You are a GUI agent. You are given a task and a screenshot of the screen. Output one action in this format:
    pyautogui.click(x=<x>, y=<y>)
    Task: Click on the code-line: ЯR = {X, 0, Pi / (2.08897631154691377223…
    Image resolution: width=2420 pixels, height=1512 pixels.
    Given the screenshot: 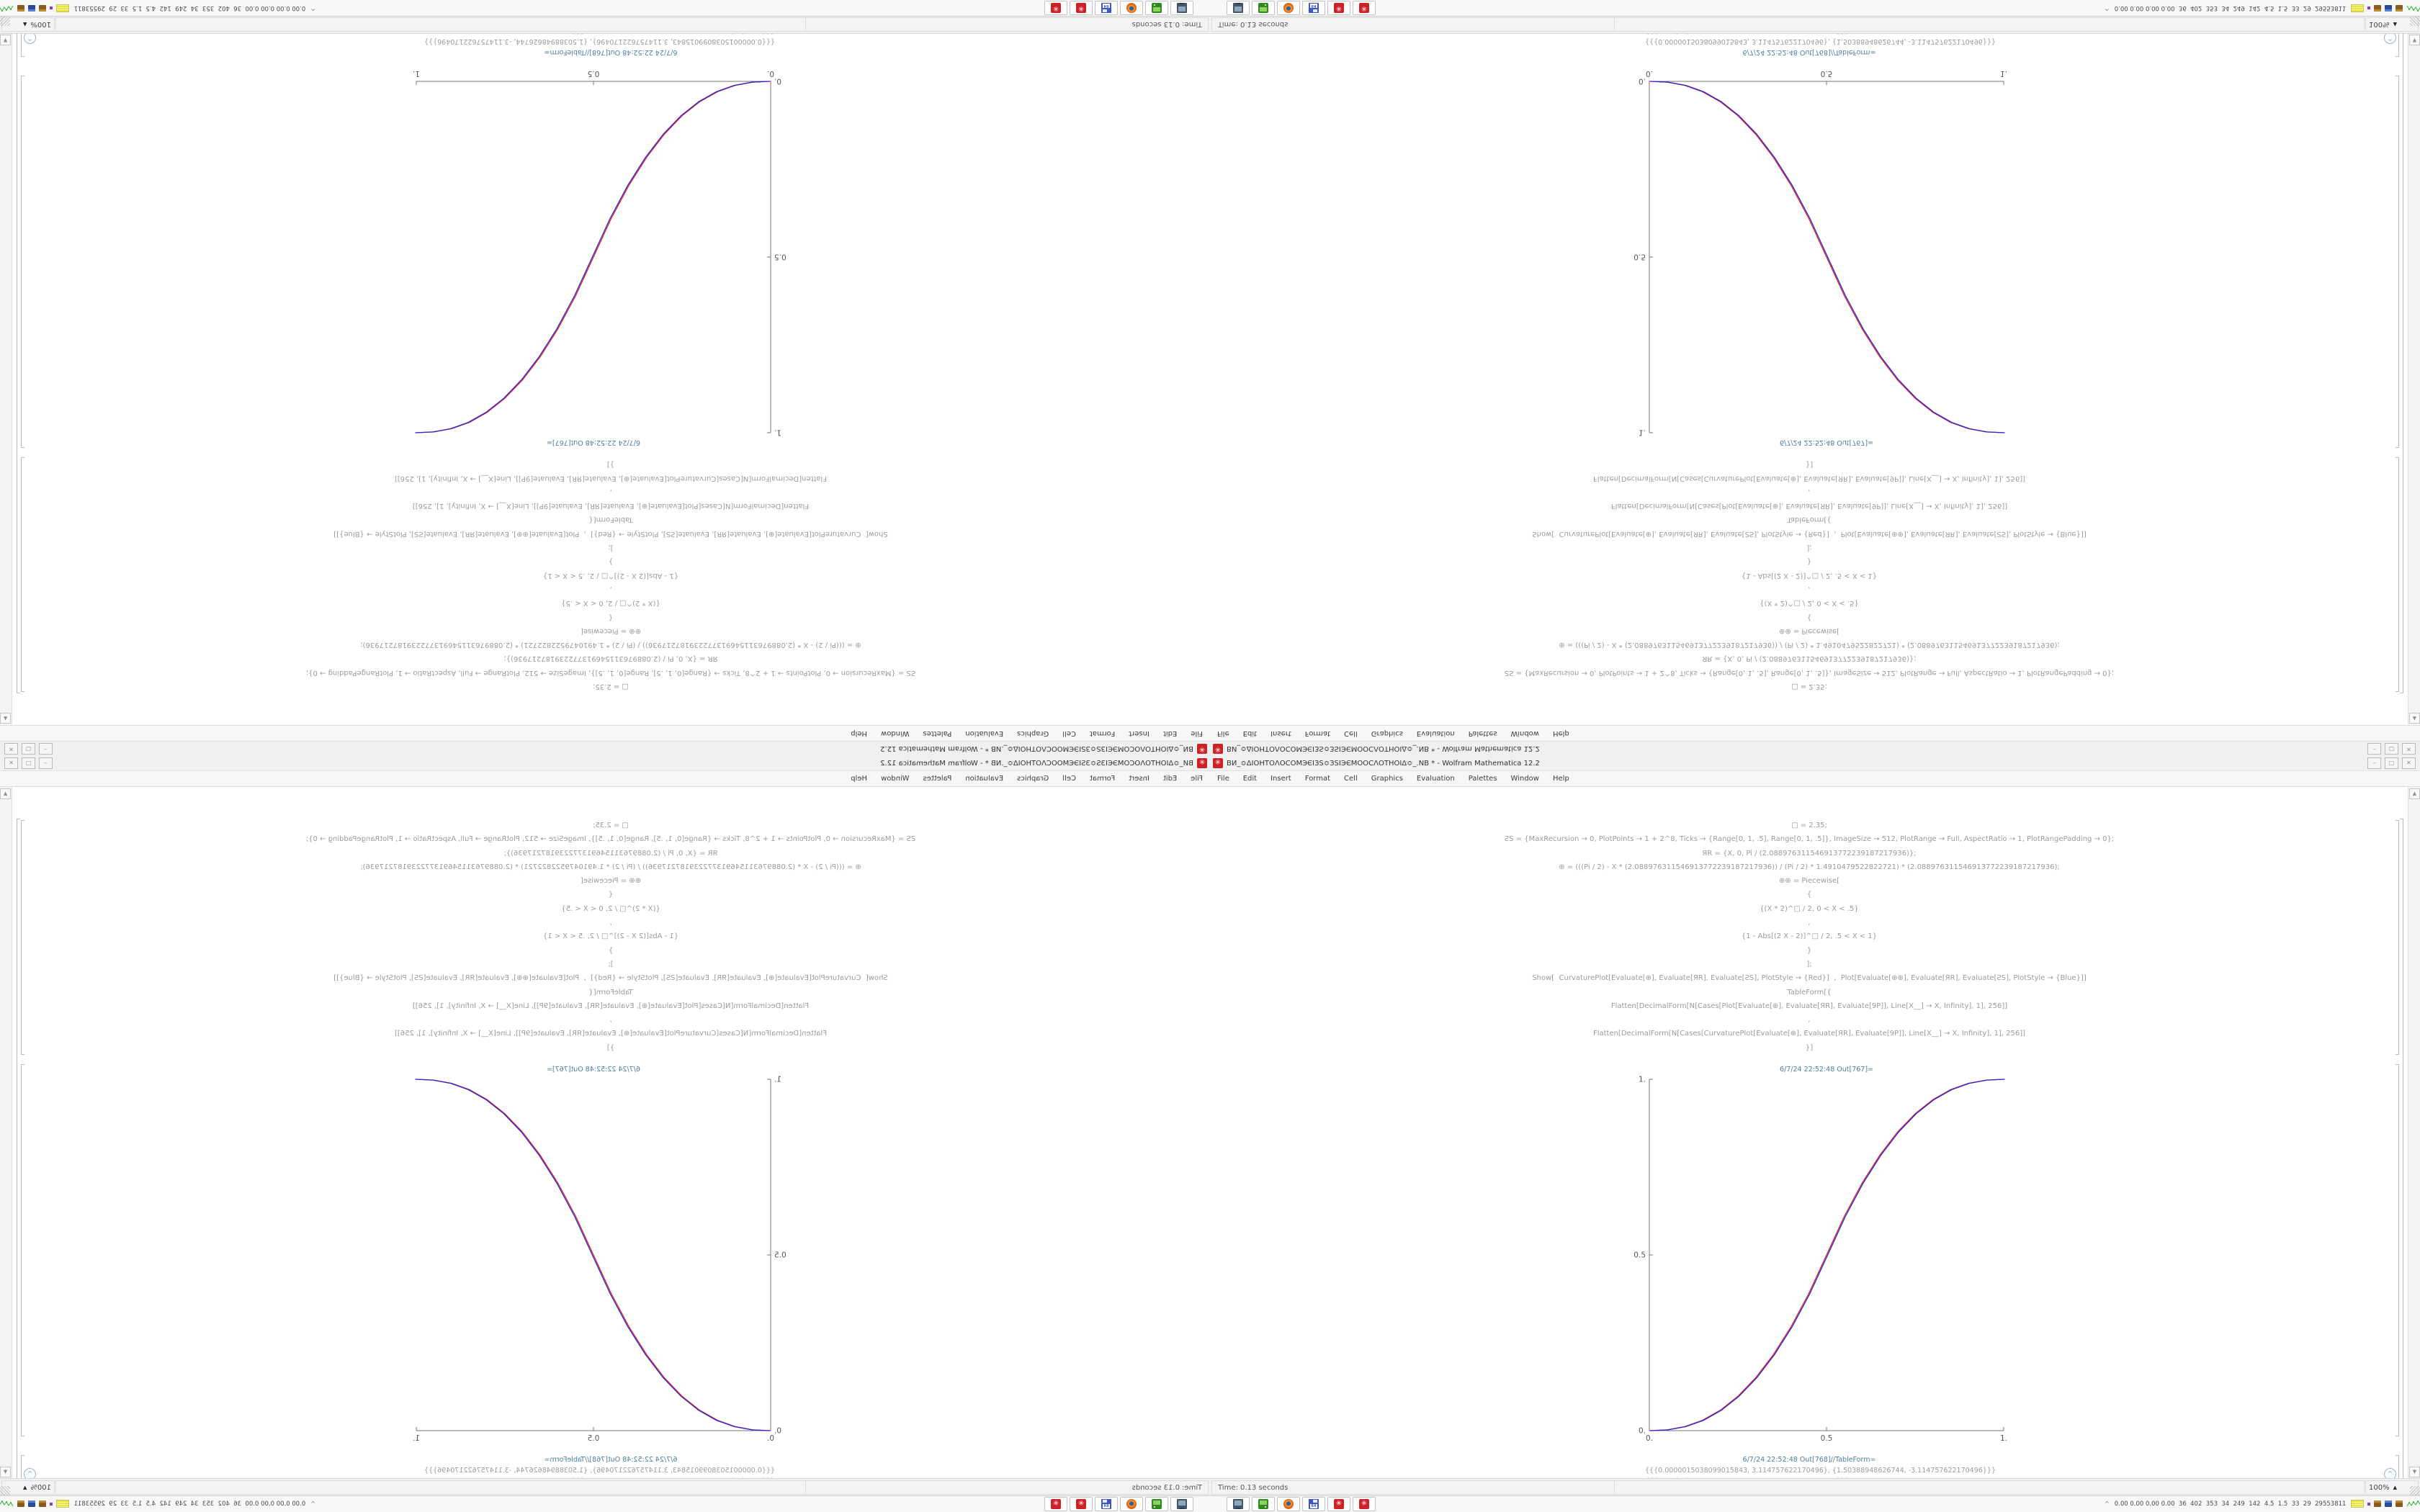 What is the action you would take?
    pyautogui.click(x=610, y=658)
    